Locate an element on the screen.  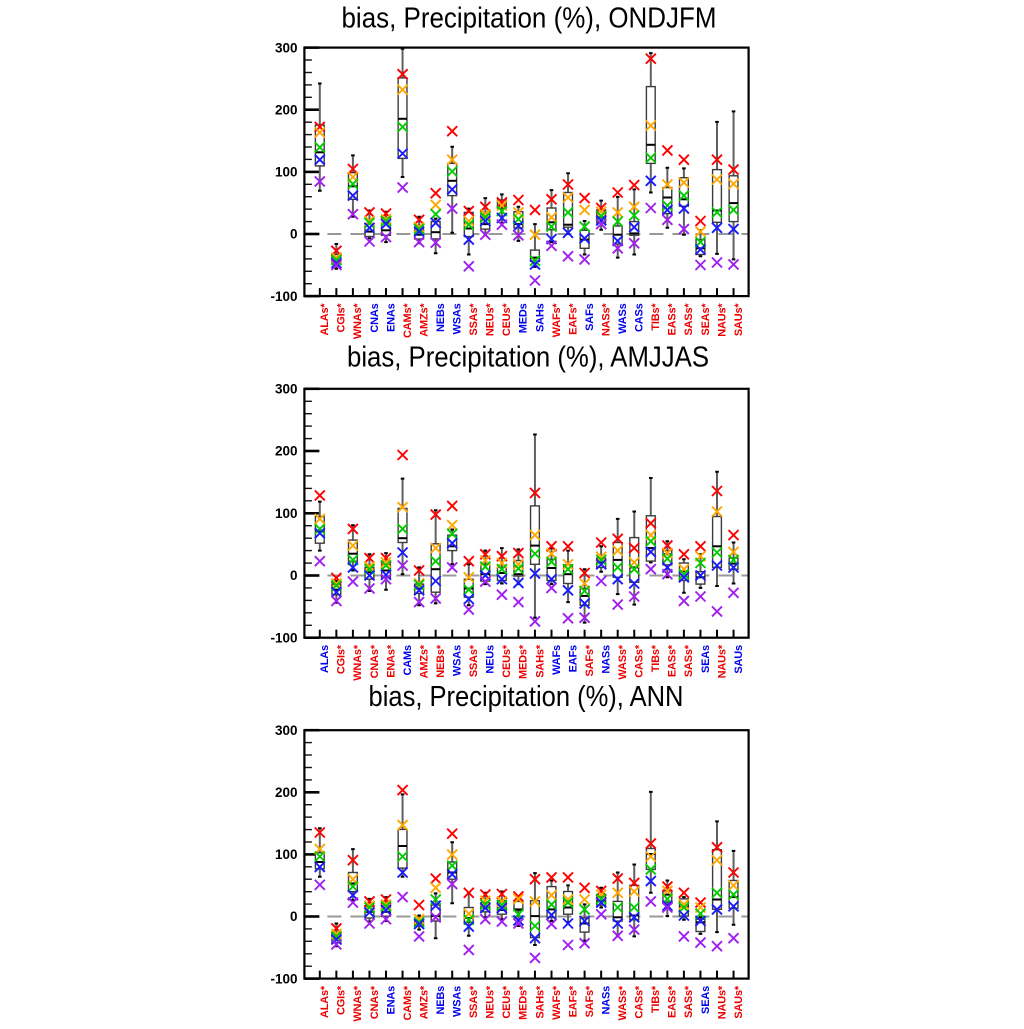
svg-text: bias, Precipitation (%), ANN is located at coordinates (526, 697).